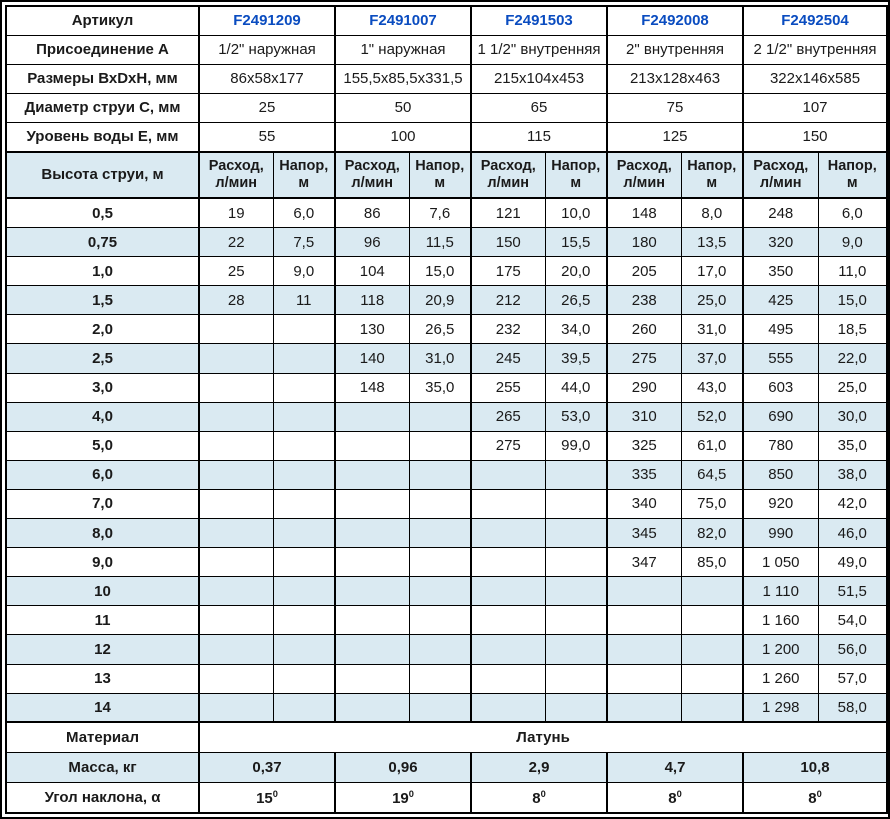  Describe the element at coordinates (852, 562) in the screenshot. I see `head-value: 49,0` at that location.